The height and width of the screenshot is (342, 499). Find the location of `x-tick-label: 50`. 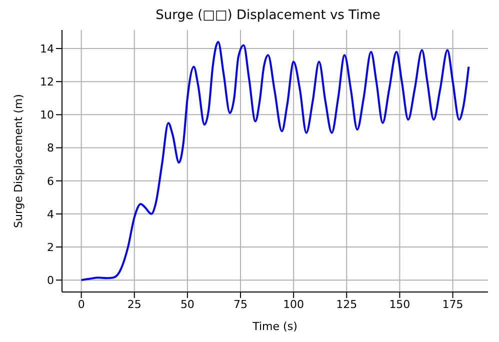

x-tick-label: 50 is located at coordinates (187, 304).